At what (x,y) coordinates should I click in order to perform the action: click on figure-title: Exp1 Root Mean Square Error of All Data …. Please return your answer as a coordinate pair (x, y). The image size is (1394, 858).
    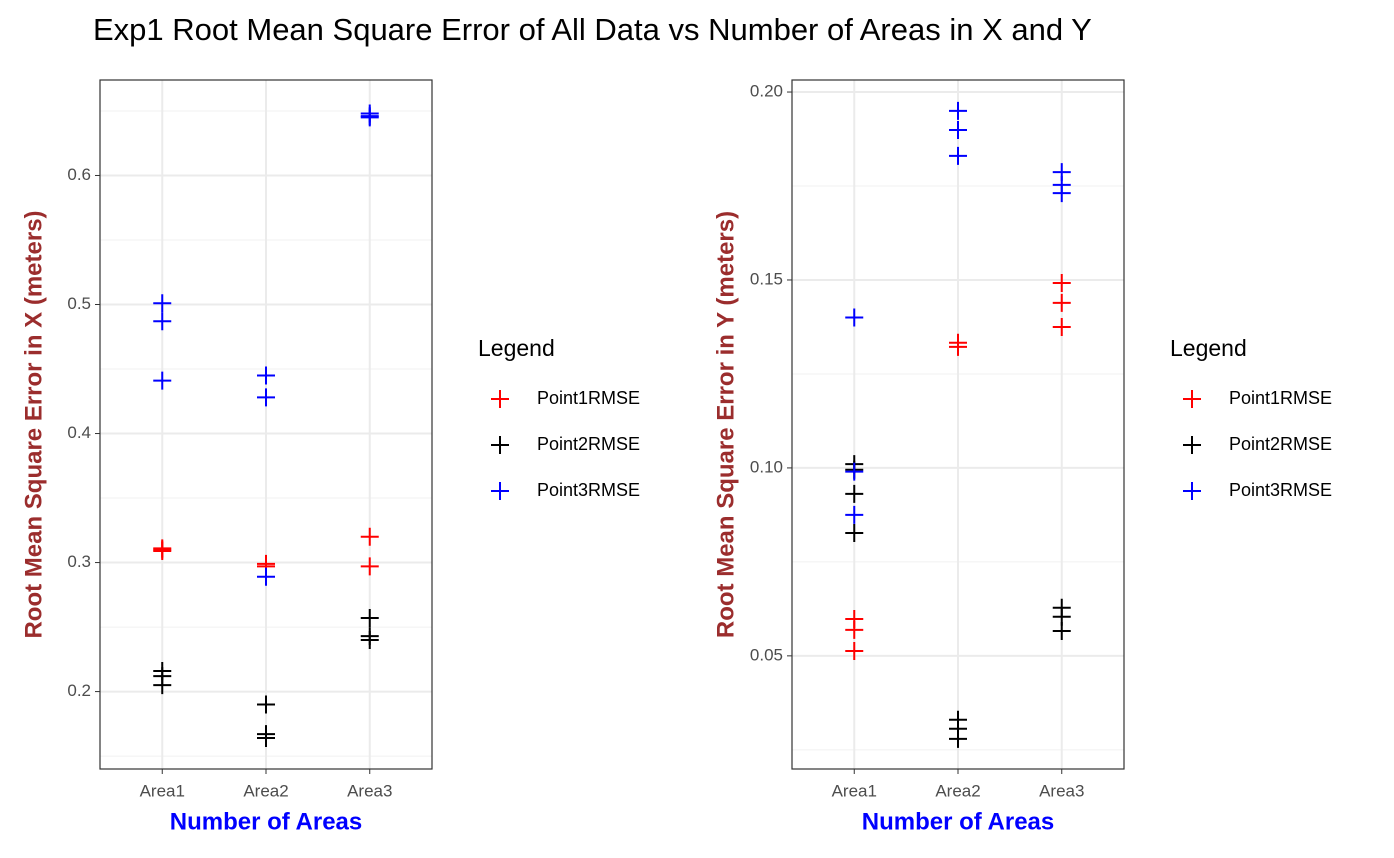
    Looking at the image, I should click on (592, 29).